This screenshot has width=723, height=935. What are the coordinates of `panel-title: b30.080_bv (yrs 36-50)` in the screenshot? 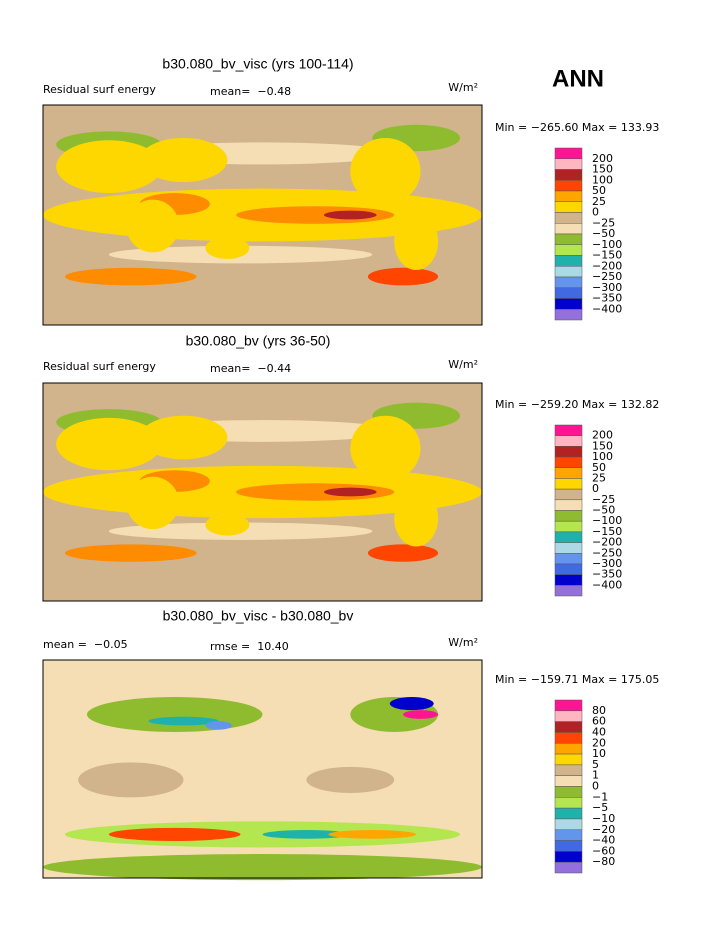 It's located at (258, 341).